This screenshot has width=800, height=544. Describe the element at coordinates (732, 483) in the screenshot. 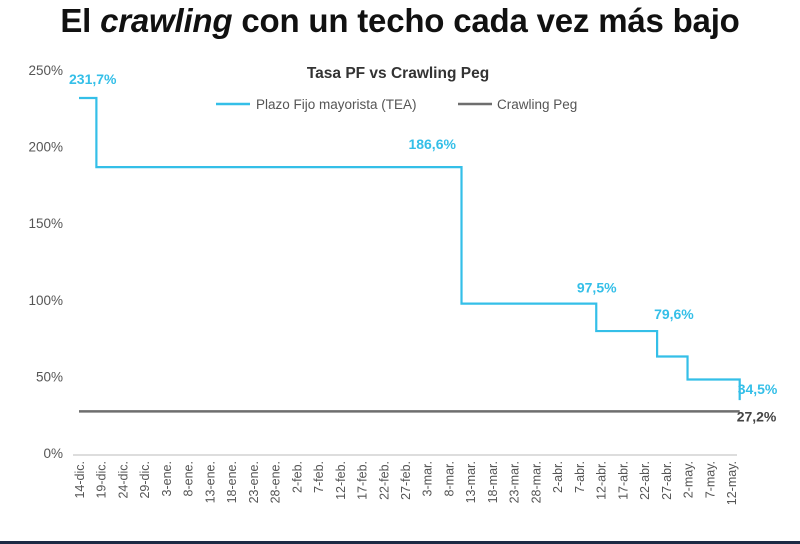

I see `x-tick-label: 12-may.` at that location.